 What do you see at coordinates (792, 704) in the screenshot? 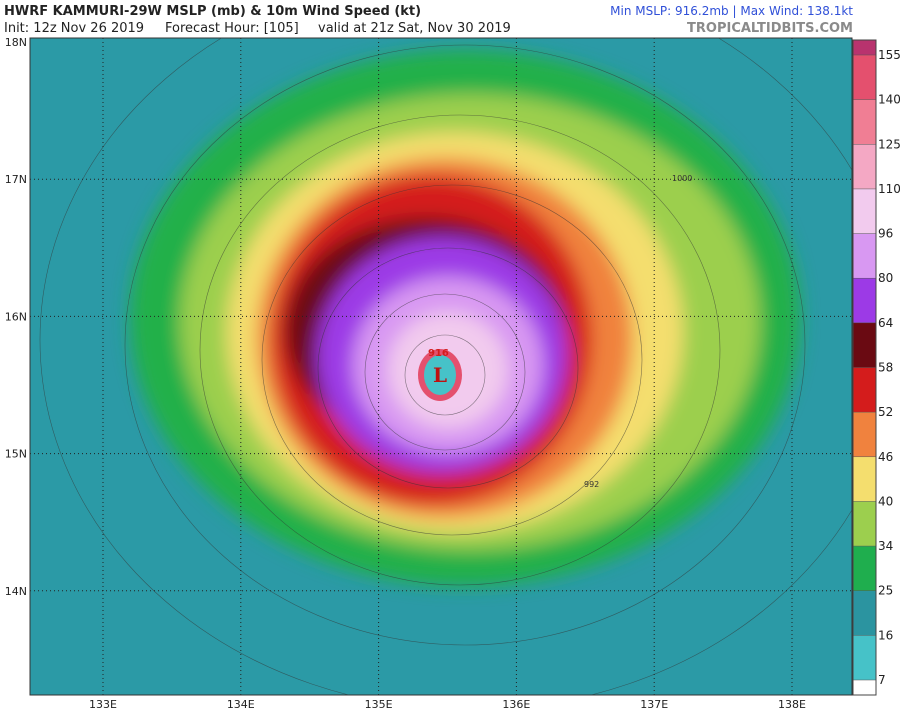
I see `lon-label: 138E` at bounding box center [792, 704].